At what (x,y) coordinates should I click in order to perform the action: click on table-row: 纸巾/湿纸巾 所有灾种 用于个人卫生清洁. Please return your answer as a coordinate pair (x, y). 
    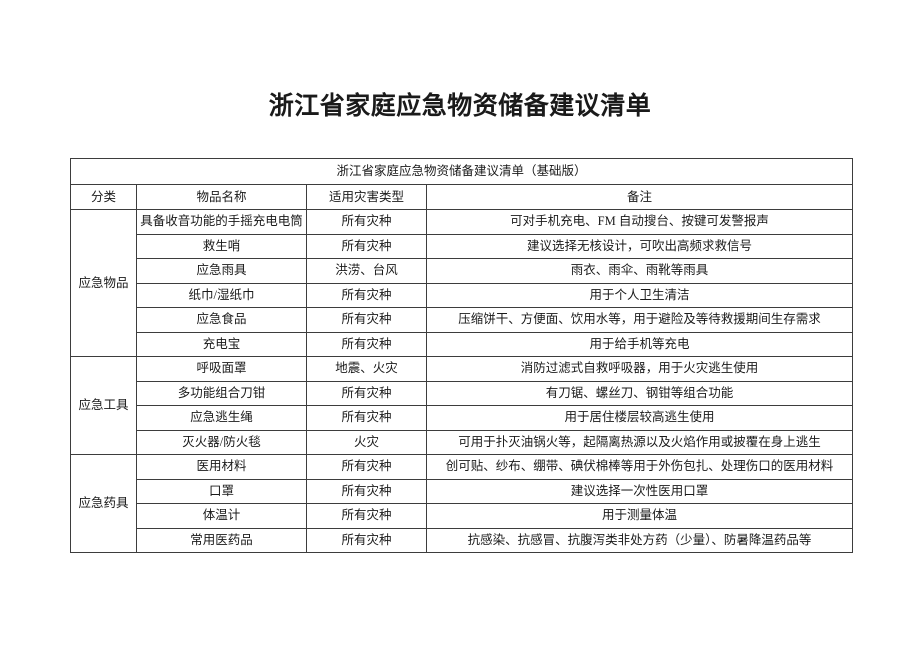
    Looking at the image, I should click on (462, 295).